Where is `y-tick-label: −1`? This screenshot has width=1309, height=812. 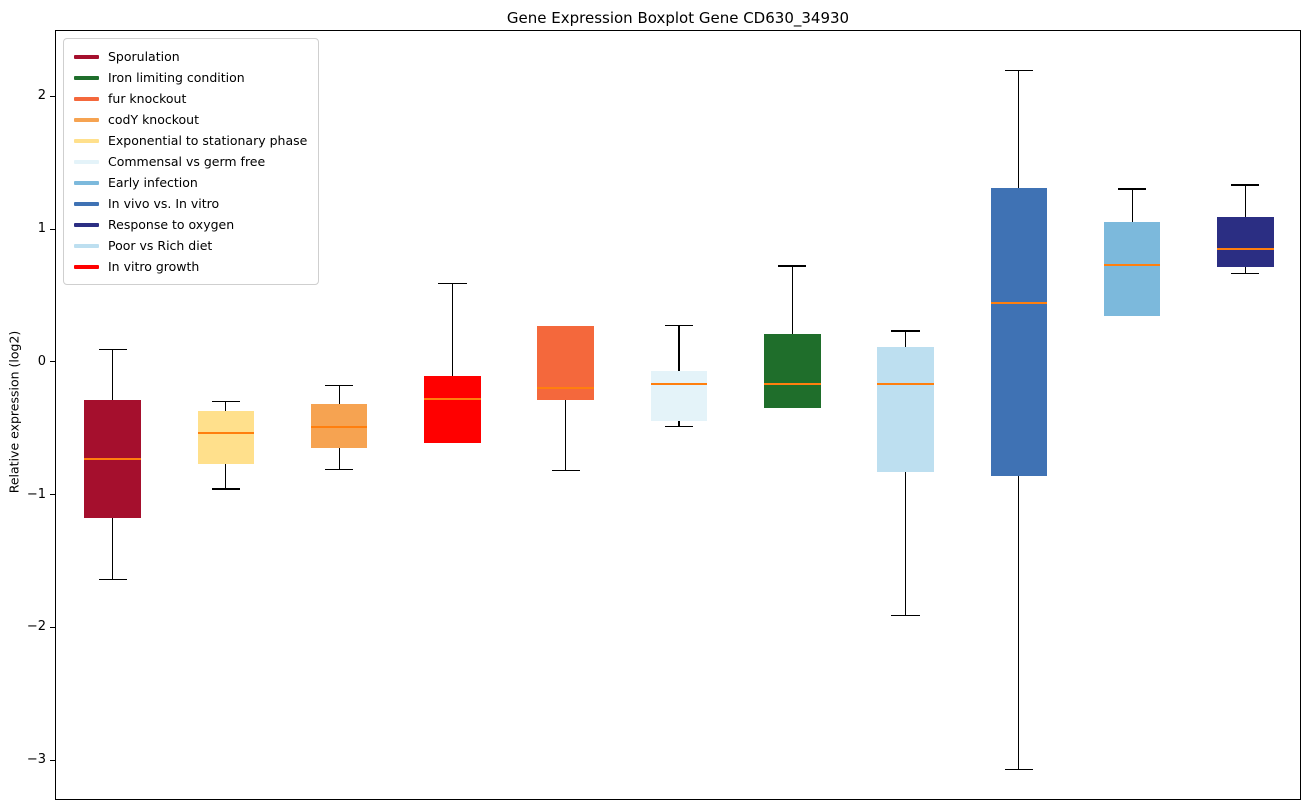
y-tick-label: −1 is located at coordinates (36, 494).